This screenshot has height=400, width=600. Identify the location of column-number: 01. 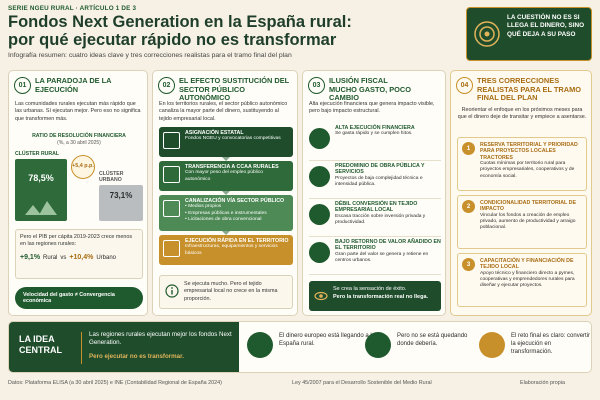
(22, 85).